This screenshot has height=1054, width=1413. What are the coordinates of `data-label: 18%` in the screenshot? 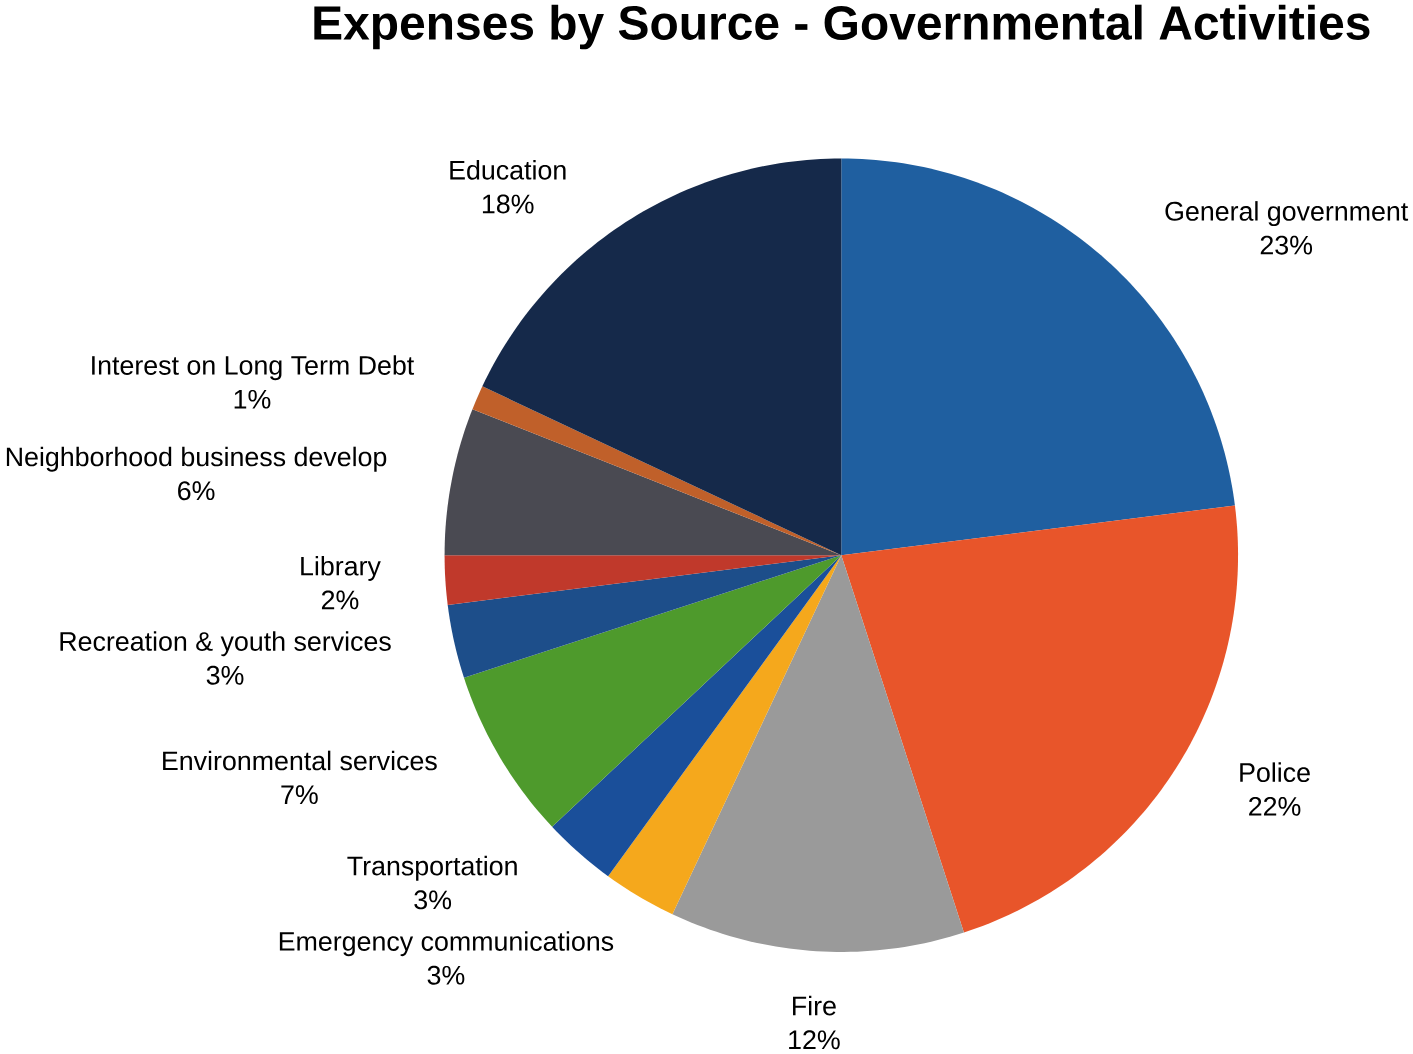 It's located at (508, 204).